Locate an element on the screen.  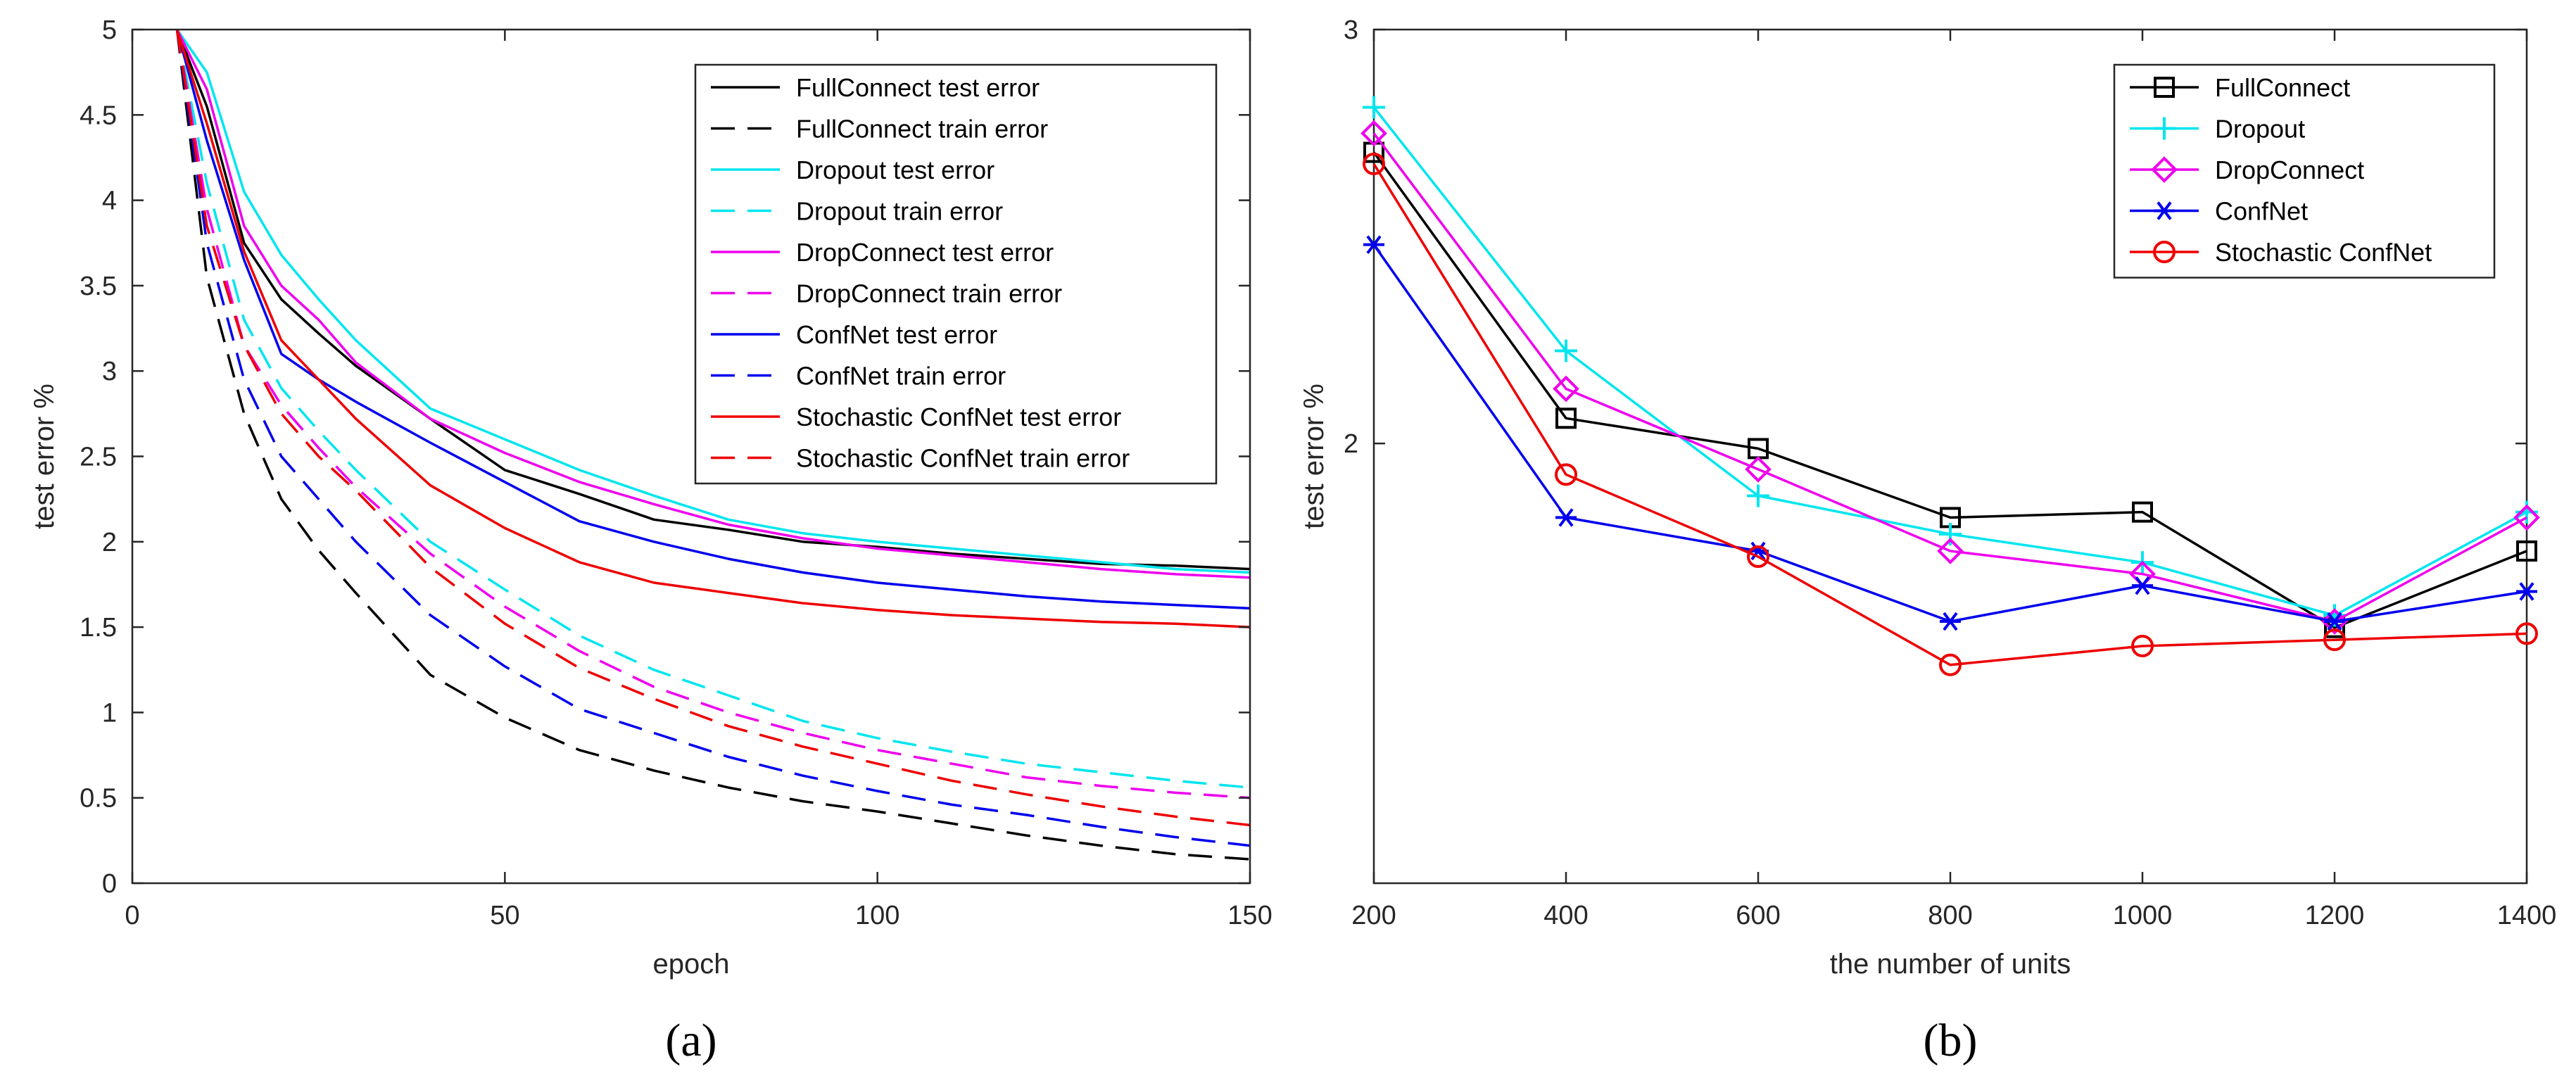
point-b-0-1-shape is located at coordinates (1566, 418).